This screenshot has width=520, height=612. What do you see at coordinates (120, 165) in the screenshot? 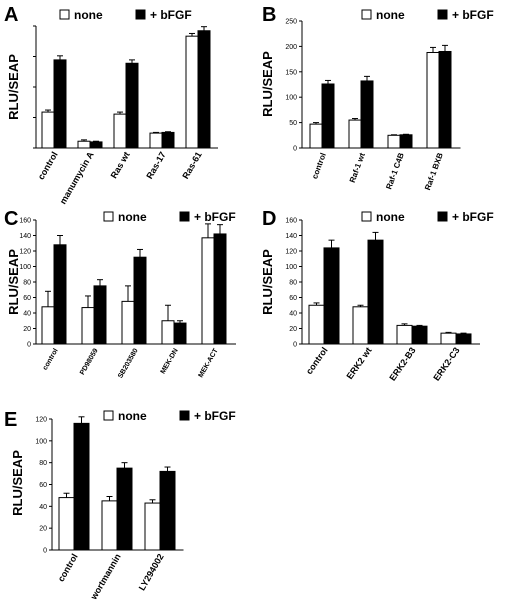
I see `x-tick-label: Ras wt` at bounding box center [120, 165].